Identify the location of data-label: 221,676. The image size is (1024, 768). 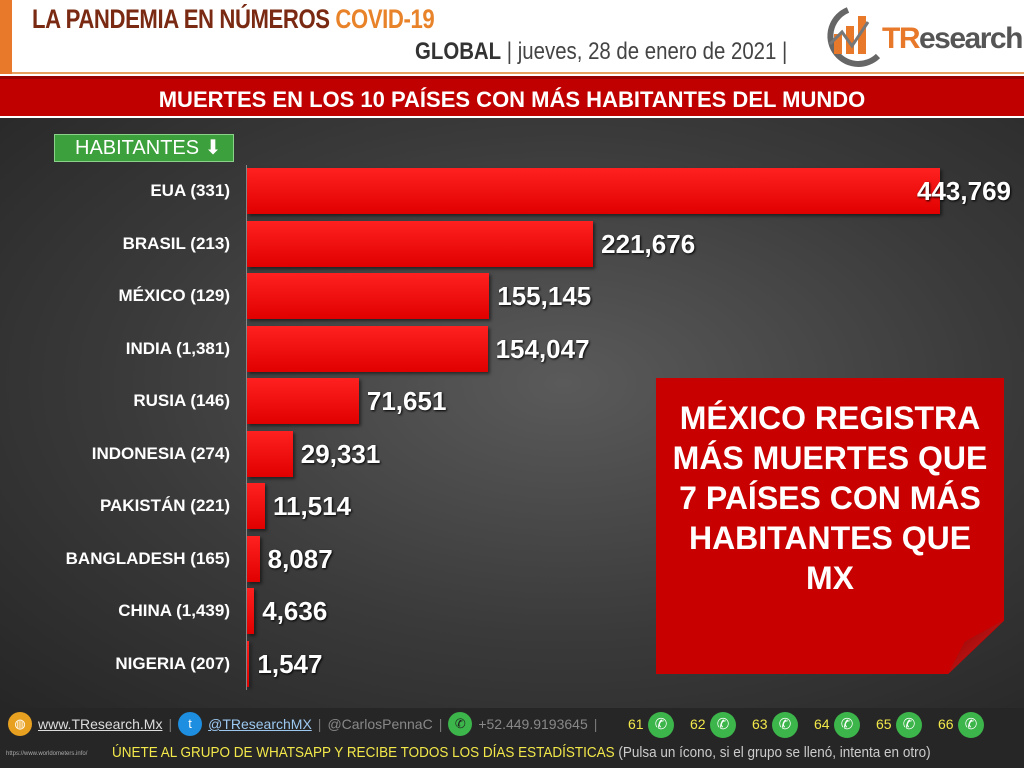
(648, 243).